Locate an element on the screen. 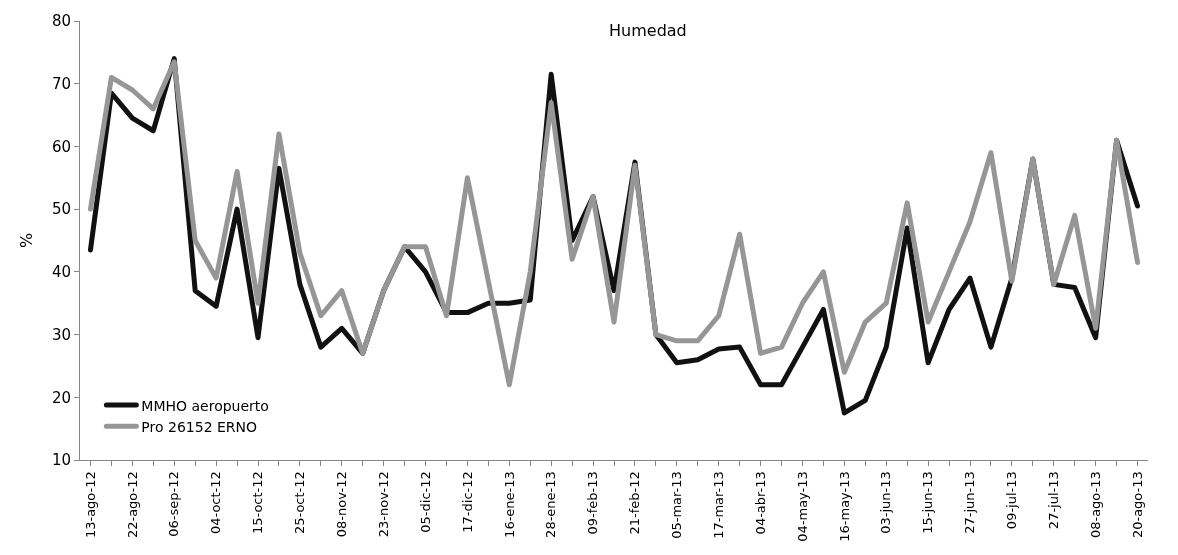 This screenshot has width=1178, height=555. x-tick-label: 15-jun-13 is located at coordinates (928, 502).